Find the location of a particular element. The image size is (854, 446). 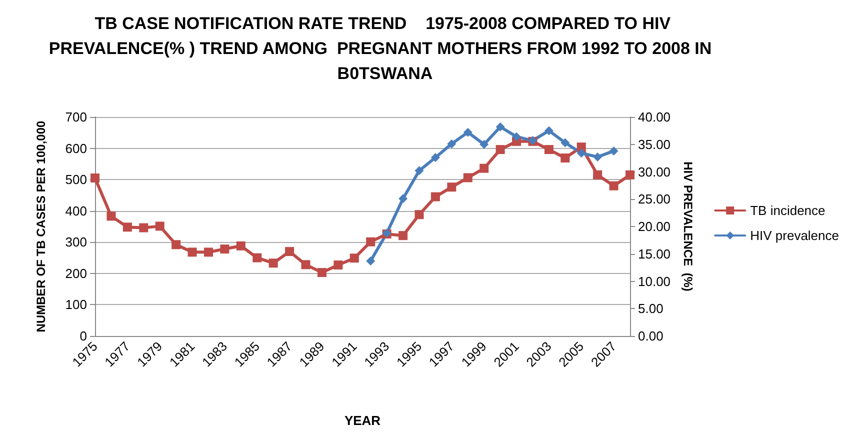

y2-tick-label: 20.00 is located at coordinates (654, 226).